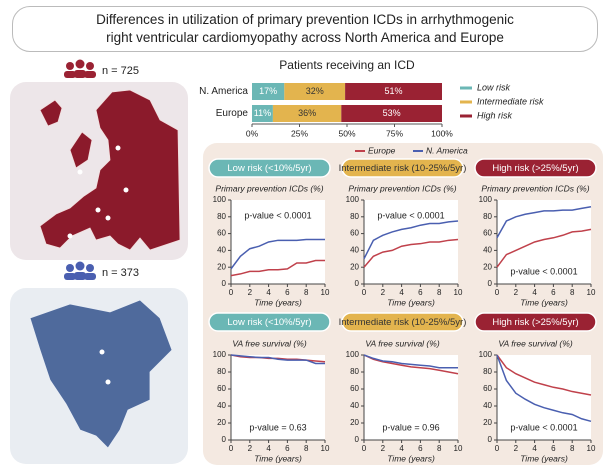  Describe the element at coordinates (494, 87) in the screenshot. I see `legend-label: Low risk` at that location.